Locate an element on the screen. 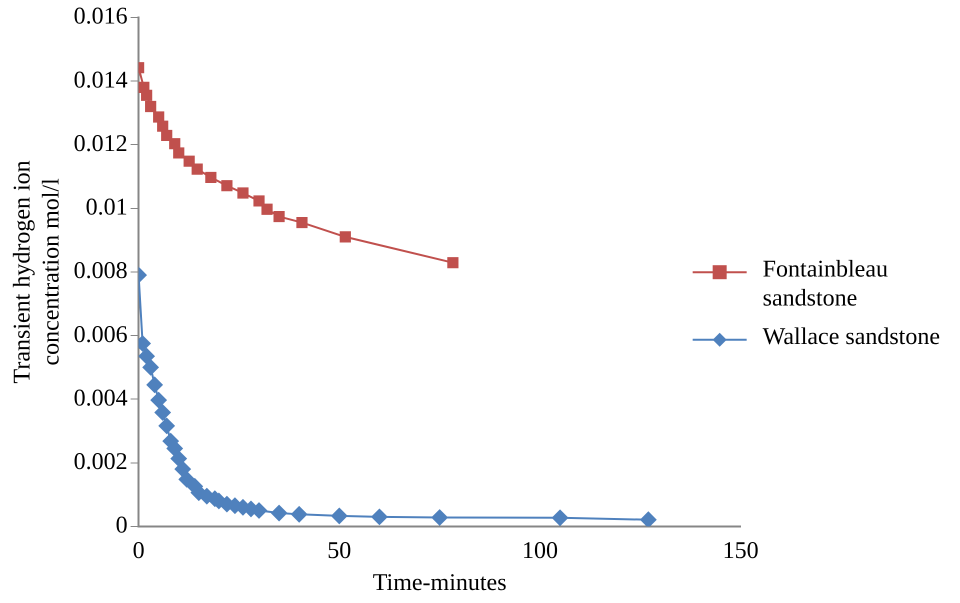  x-tick-label: 0 is located at coordinates (138, 551).